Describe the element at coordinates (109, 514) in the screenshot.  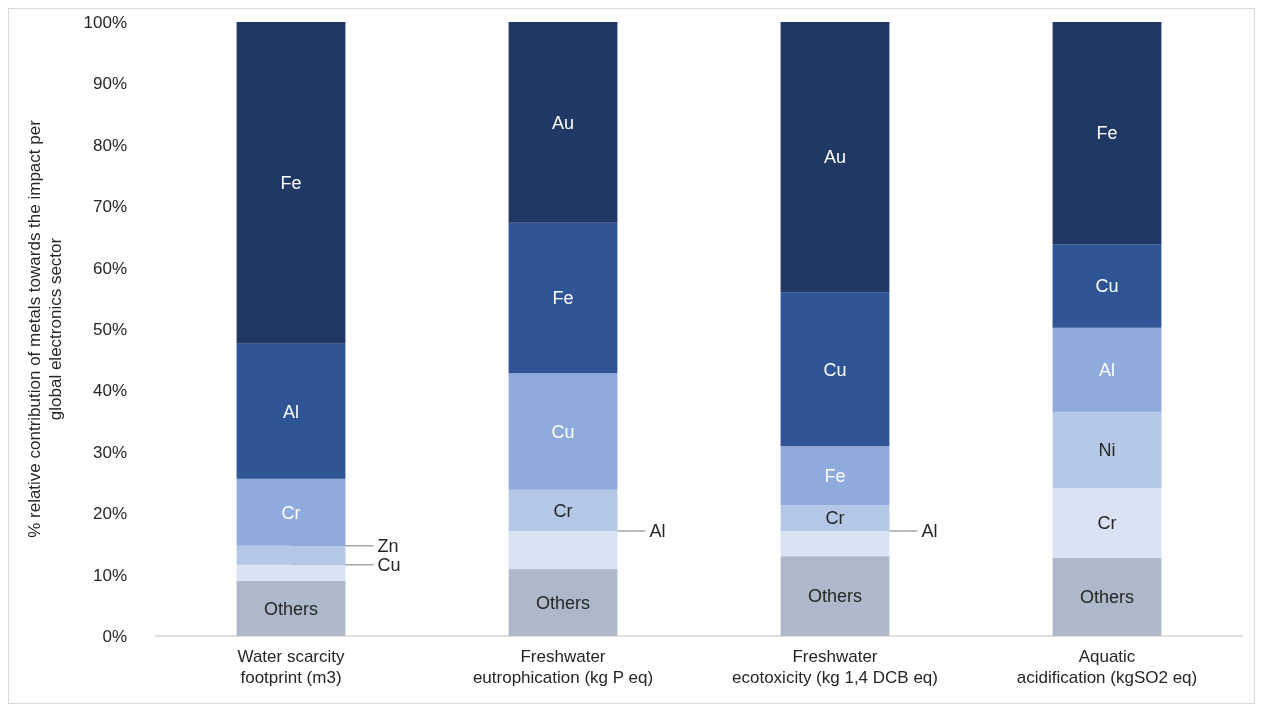
I see `y-tick-label: 20%` at that location.